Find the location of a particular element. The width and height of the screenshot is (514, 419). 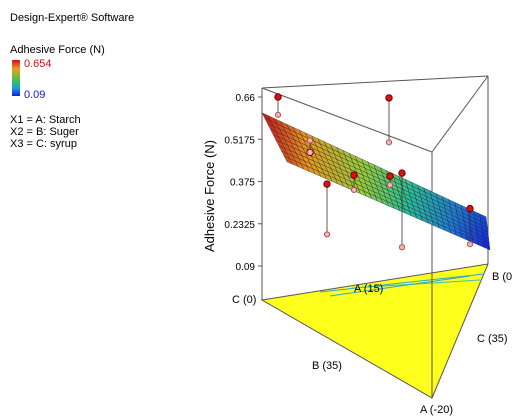

z-tick-label: 0.09 is located at coordinates (246, 267).